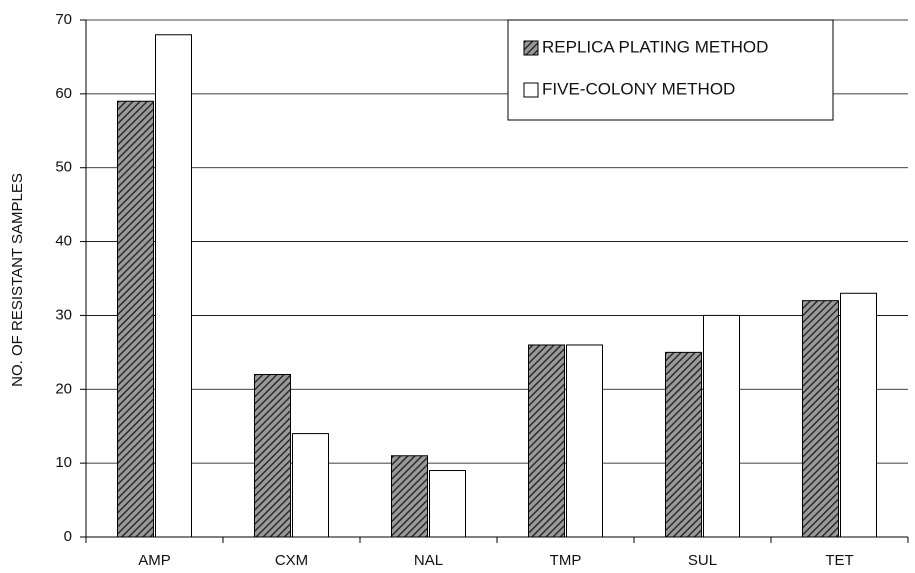  What do you see at coordinates (291, 560) in the screenshot?
I see `x-tick-label: CXM` at bounding box center [291, 560].